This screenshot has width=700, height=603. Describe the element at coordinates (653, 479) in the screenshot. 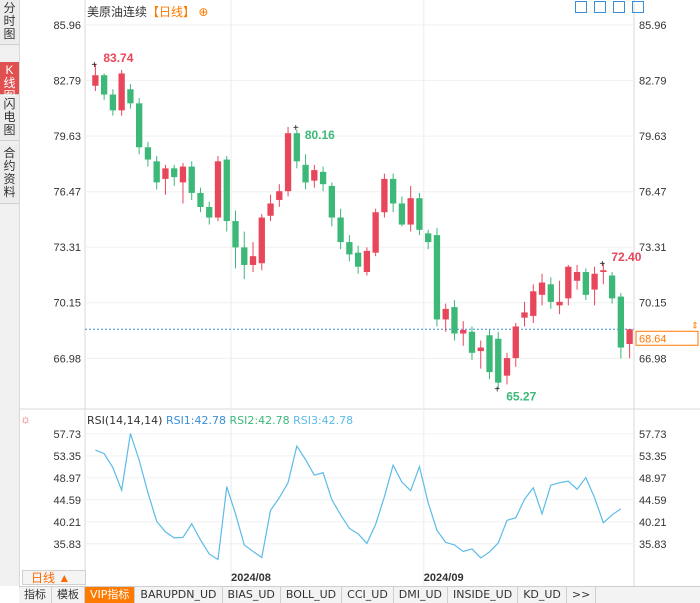

I see `rsi-tick-right: 48.97` at that location.